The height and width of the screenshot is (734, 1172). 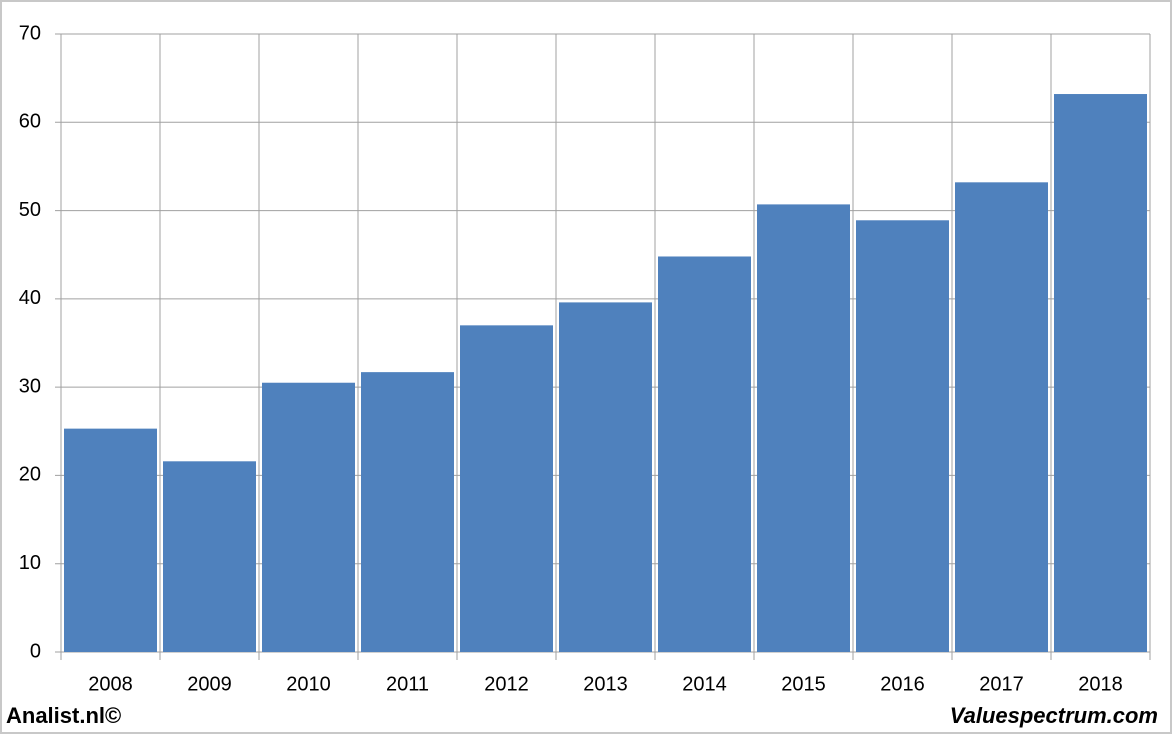 I want to click on x-tick-label: 2013, so click(x=605, y=684).